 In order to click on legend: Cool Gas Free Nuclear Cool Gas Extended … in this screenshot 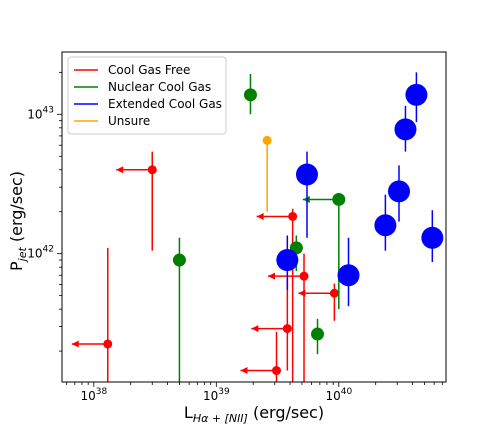, I will do `click(147, 95)`.